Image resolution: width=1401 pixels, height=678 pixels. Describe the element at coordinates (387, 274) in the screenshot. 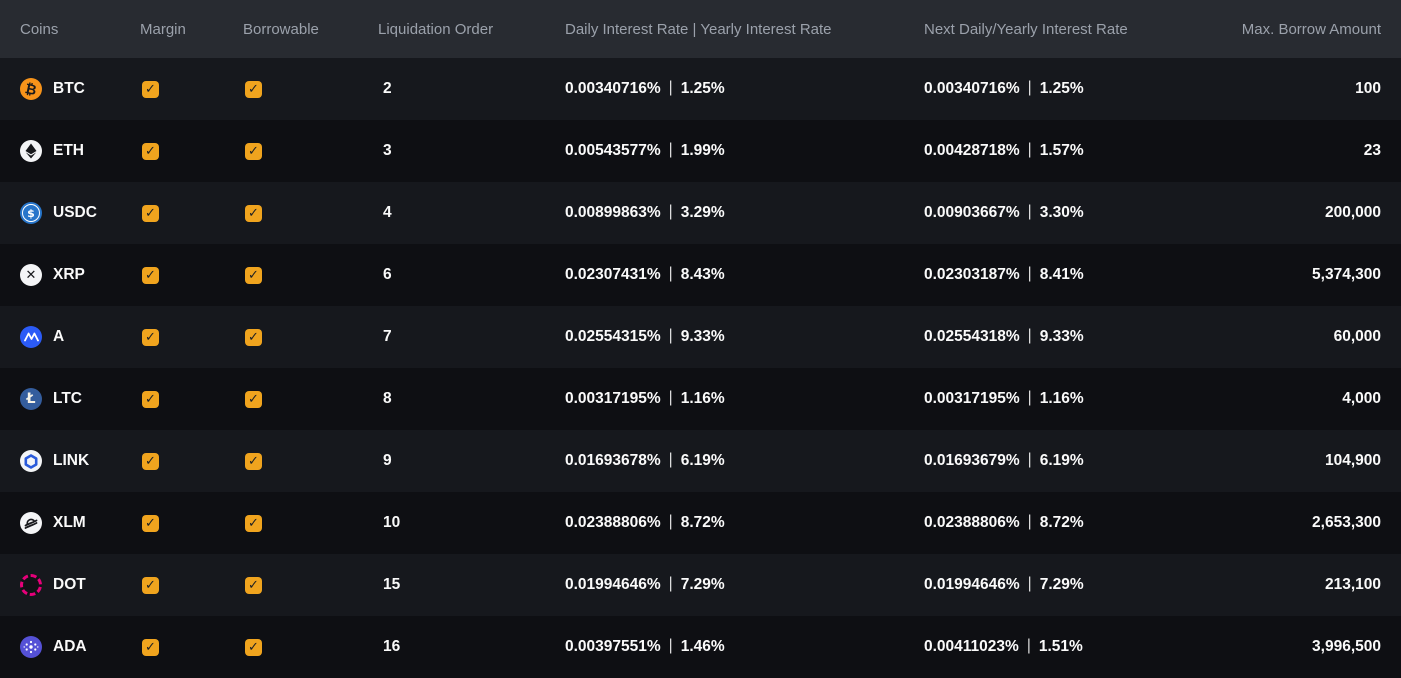

I see `liquidation-order-value: 6` at that location.